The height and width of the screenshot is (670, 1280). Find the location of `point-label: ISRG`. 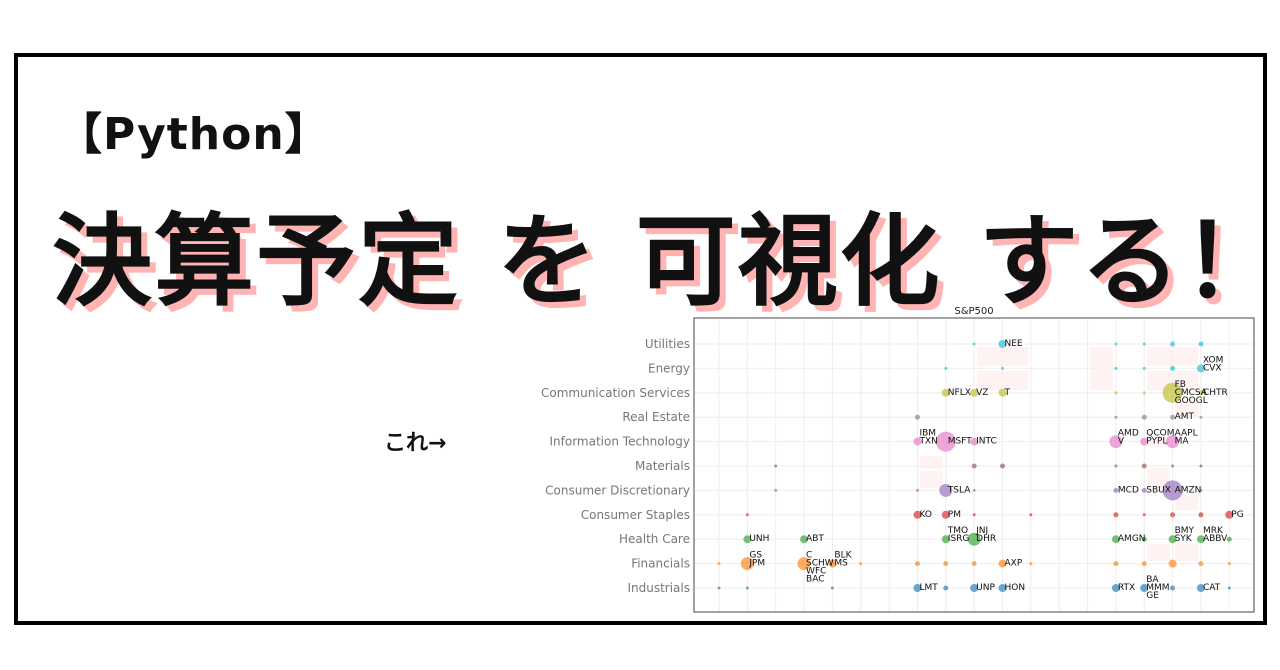

point-label: ISRG is located at coordinates (959, 539).